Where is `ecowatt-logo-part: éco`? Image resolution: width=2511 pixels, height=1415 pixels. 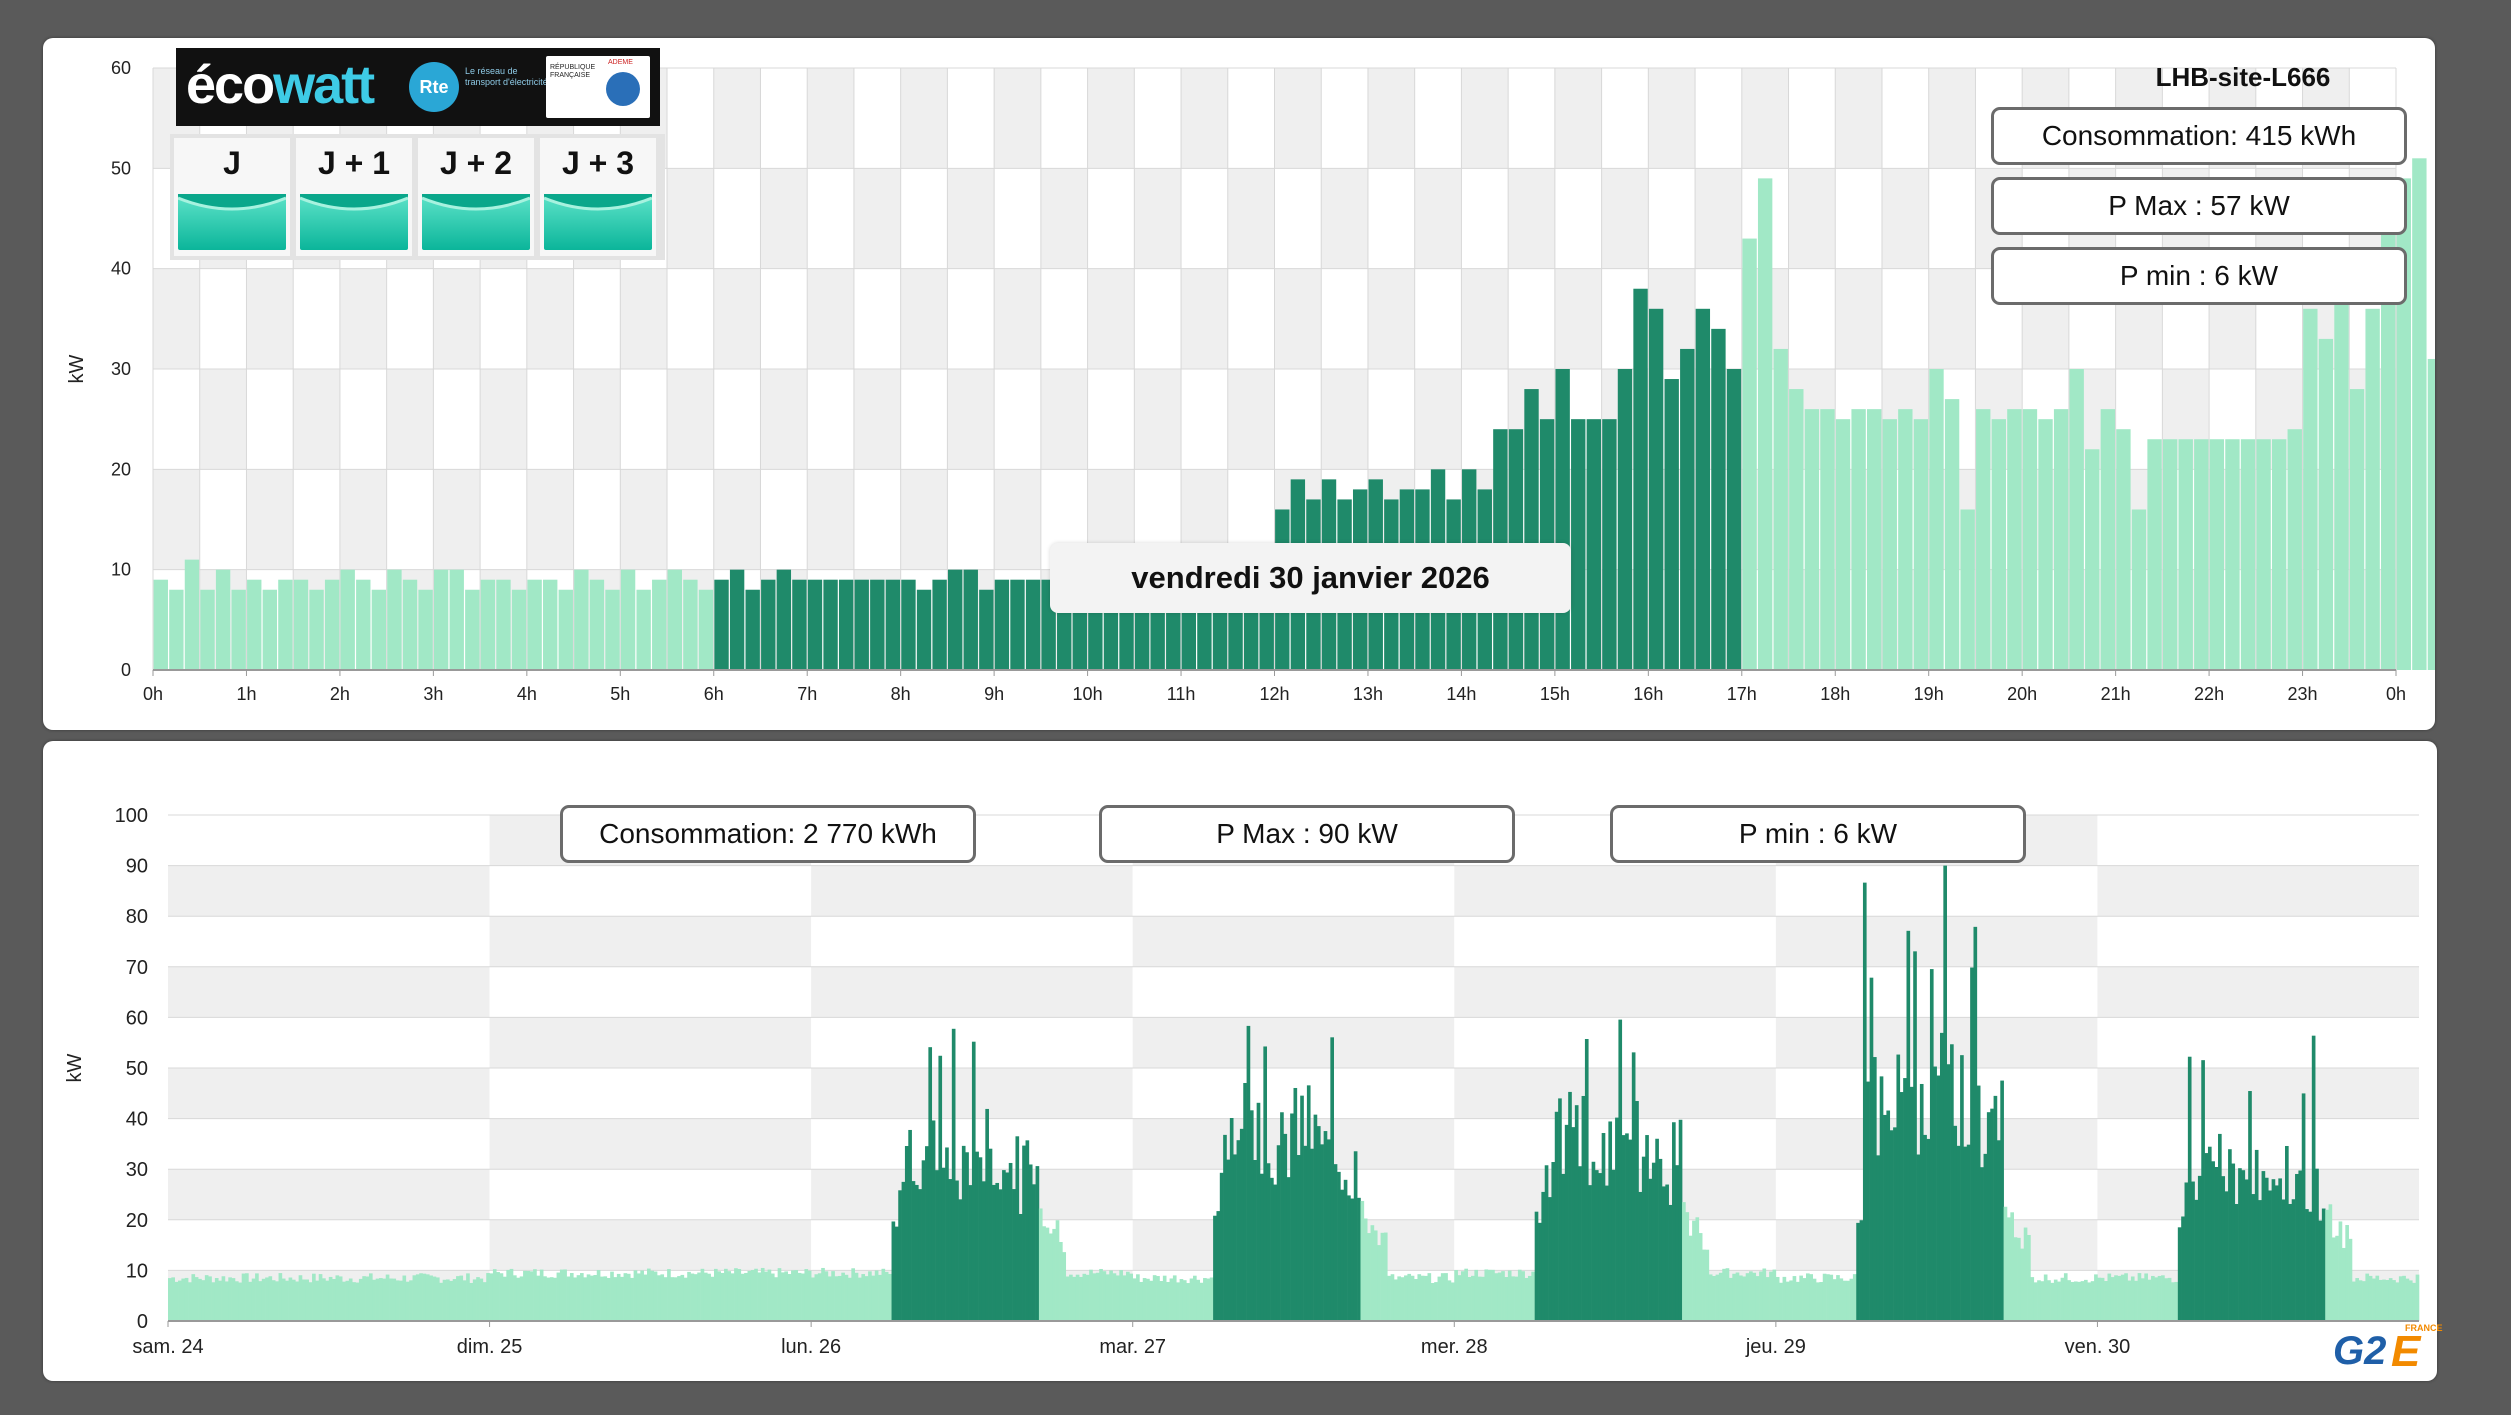
ecowatt-logo-part: éco is located at coordinates (230, 85).